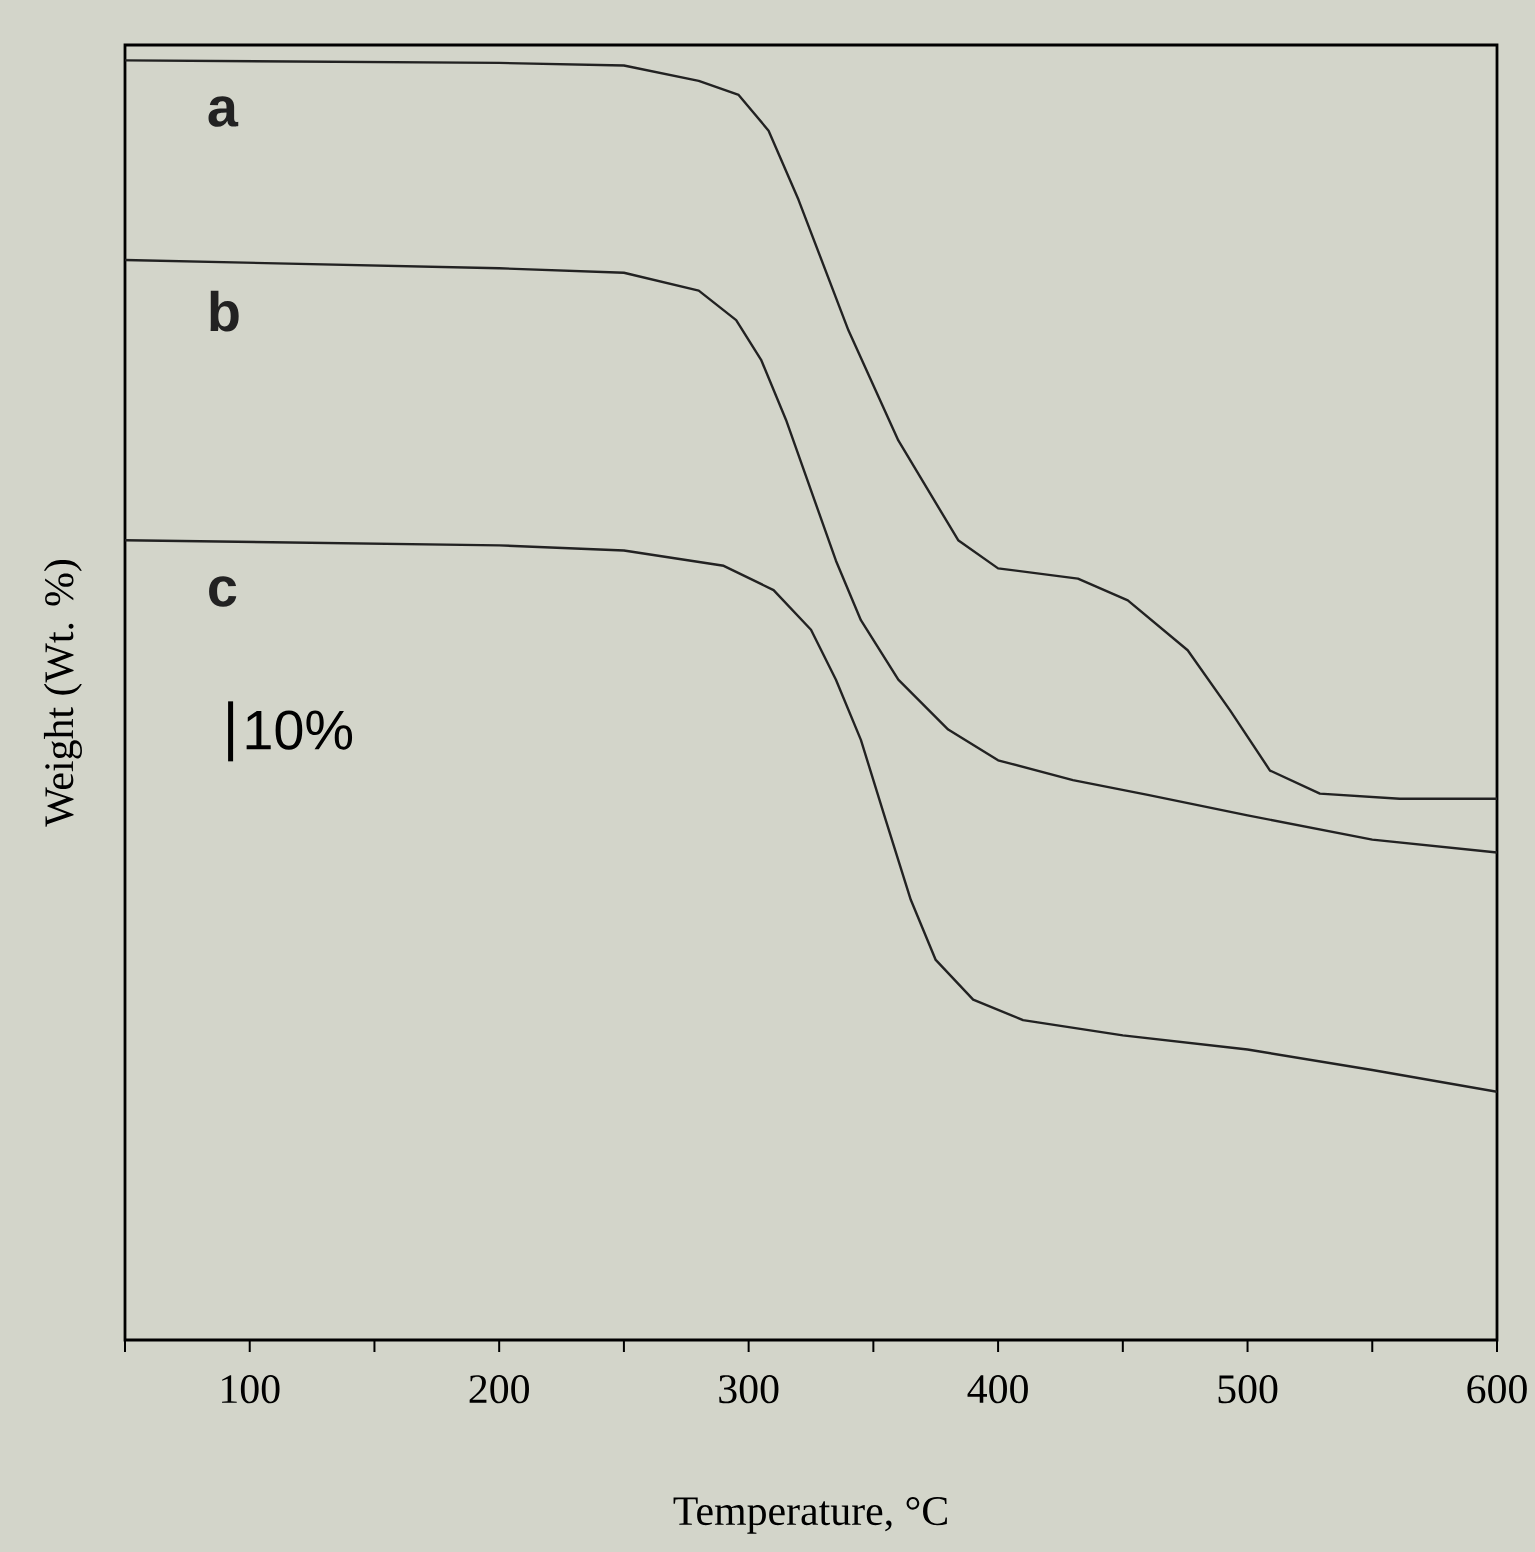 The width and height of the screenshot is (1535, 1552). What do you see at coordinates (1248, 1389) in the screenshot?
I see `x-tick-label: 500` at bounding box center [1248, 1389].